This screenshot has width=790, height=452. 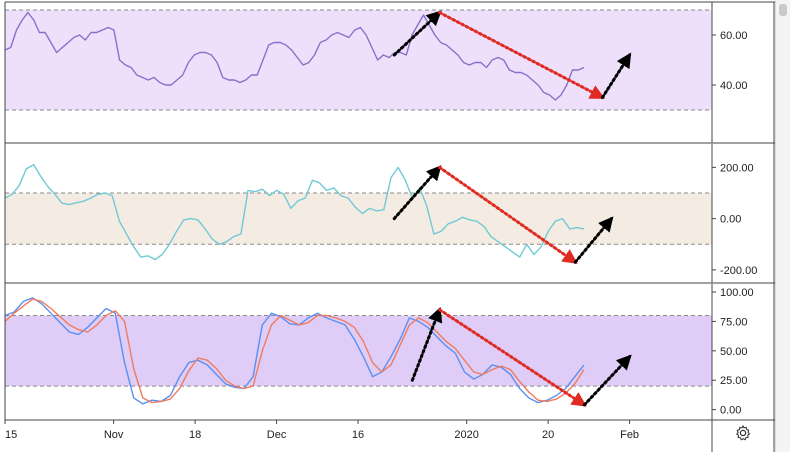 I want to click on x-tick-label: 20, so click(x=548, y=435).